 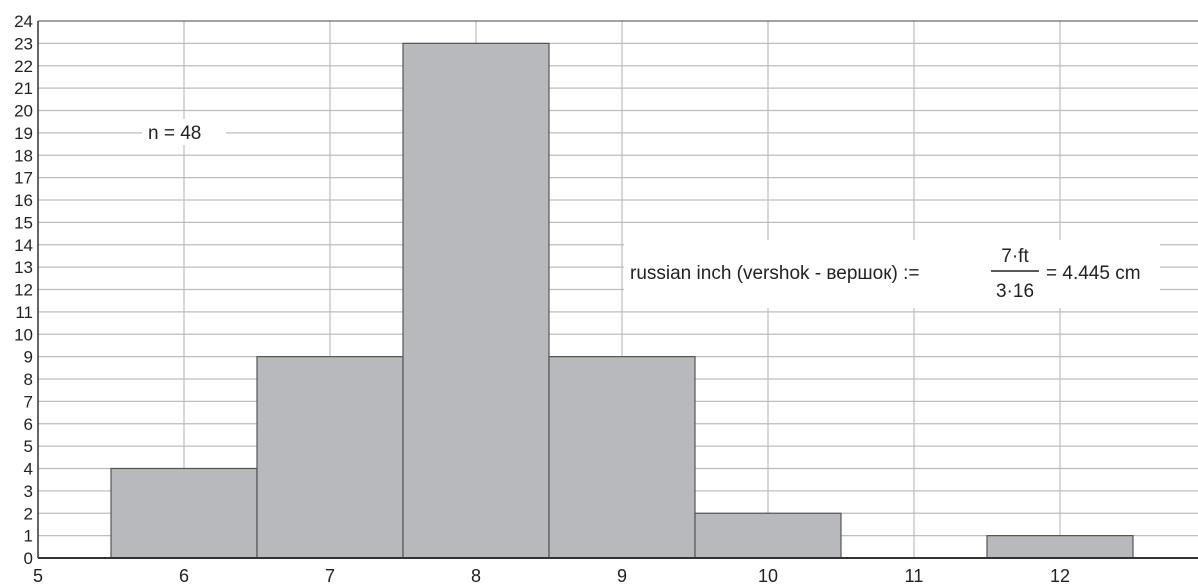 I want to click on formula-lhs: russian inch (vershok - вершок) :=, so click(x=775, y=273).